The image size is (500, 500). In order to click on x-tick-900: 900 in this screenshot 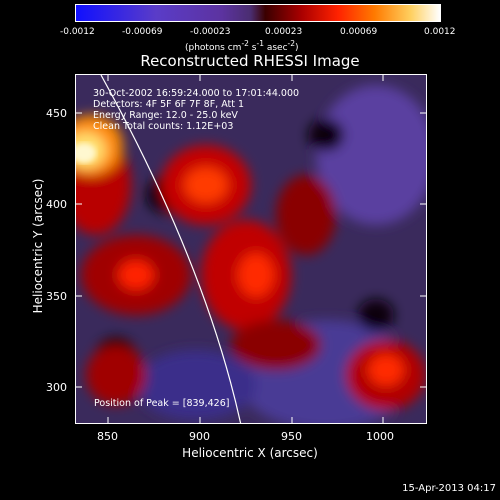, I will do `click(199, 436)`.